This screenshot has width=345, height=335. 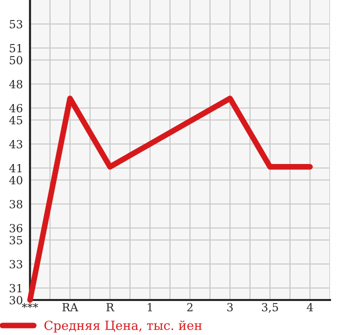 What do you see at coordinates (70, 307) in the screenshot?
I see `x-tick-label: RA` at bounding box center [70, 307].